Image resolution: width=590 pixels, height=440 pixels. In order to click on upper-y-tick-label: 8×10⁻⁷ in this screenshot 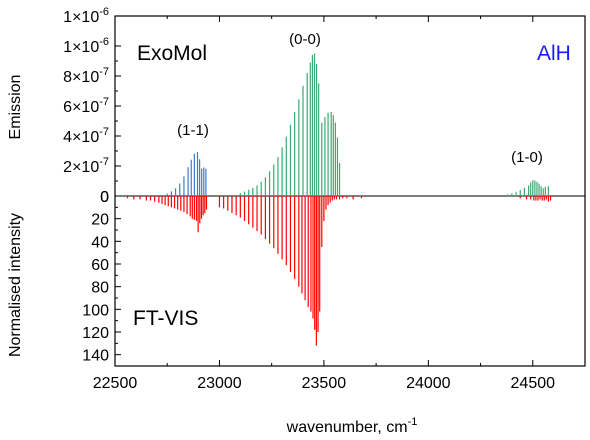, I will do `click(86, 76)`.